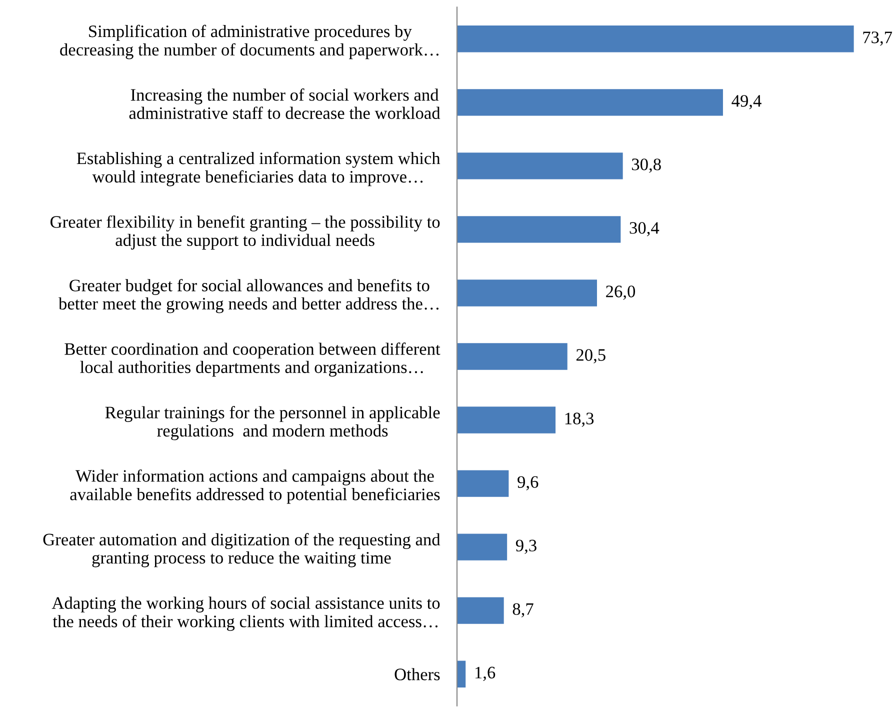 Image resolution: width=894 pixels, height=713 pixels. What do you see at coordinates (523, 610) in the screenshot?
I see `data-label: 8,7` at bounding box center [523, 610].